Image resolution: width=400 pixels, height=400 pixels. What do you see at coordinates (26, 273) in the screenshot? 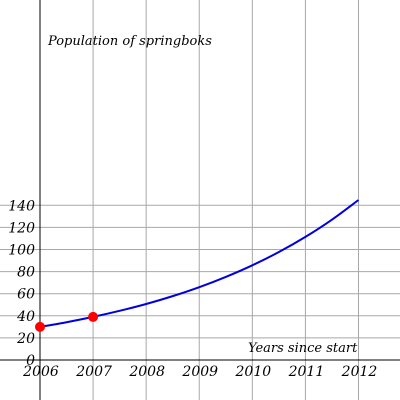
I see `y-tick-label-80: 80` at bounding box center [26, 273].